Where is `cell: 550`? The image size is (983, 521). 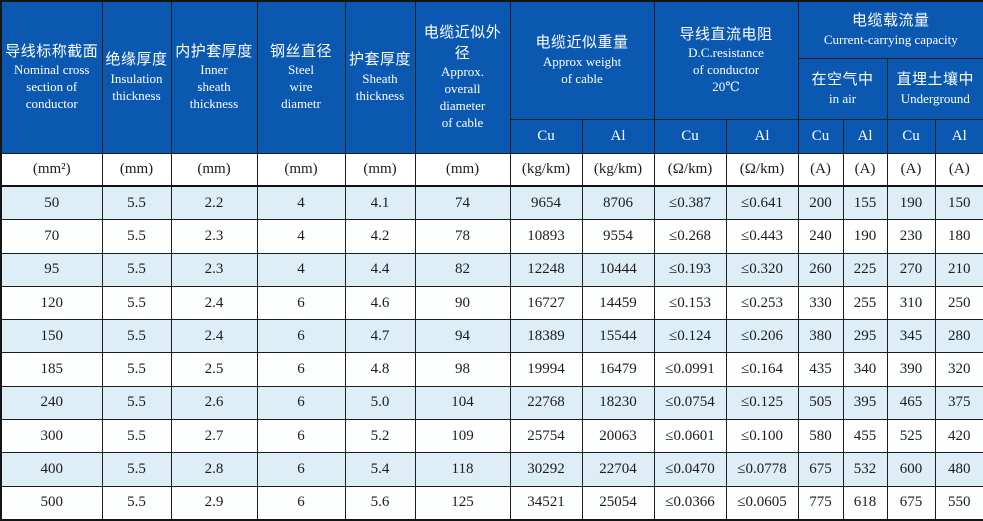 cell: 550 is located at coordinates (958, 503).